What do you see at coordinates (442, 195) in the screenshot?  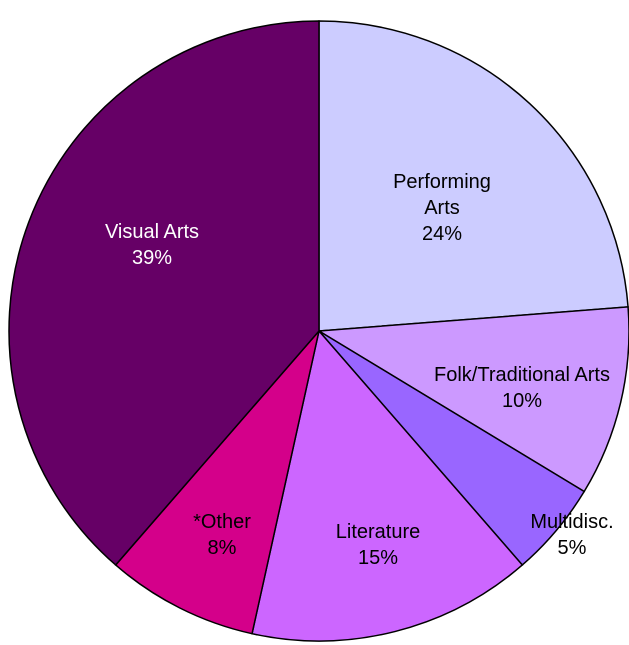 I see `category-label: Performing Arts` at bounding box center [442, 195].